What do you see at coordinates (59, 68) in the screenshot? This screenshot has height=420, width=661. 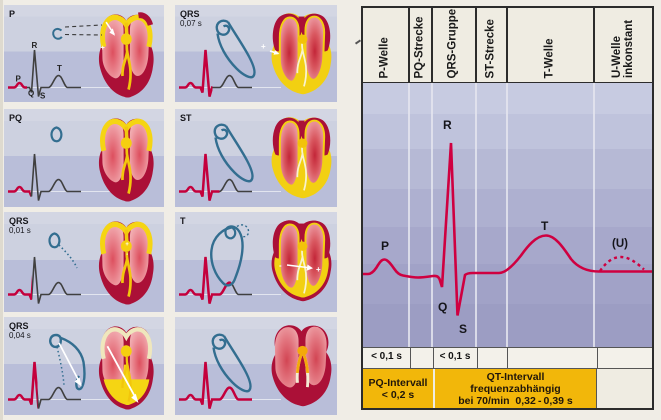 I see `svg-text: T` at bounding box center [59, 68].